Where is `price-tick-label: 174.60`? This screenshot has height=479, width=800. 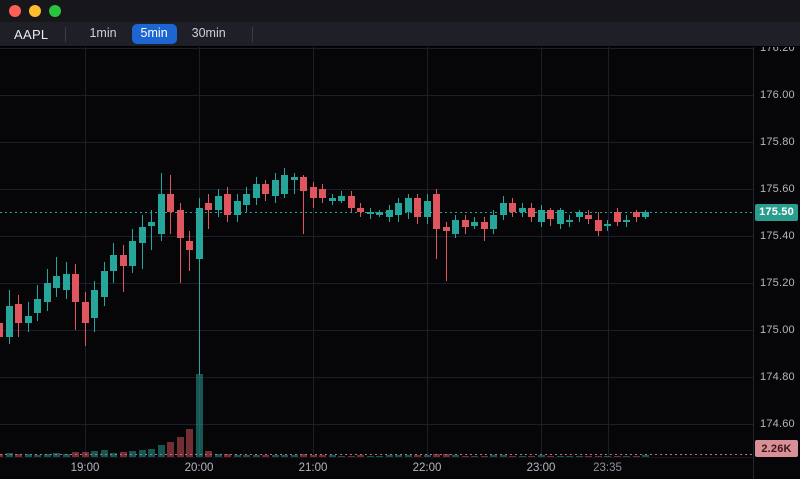 price-tick-label: 174.60 is located at coordinates (777, 423).